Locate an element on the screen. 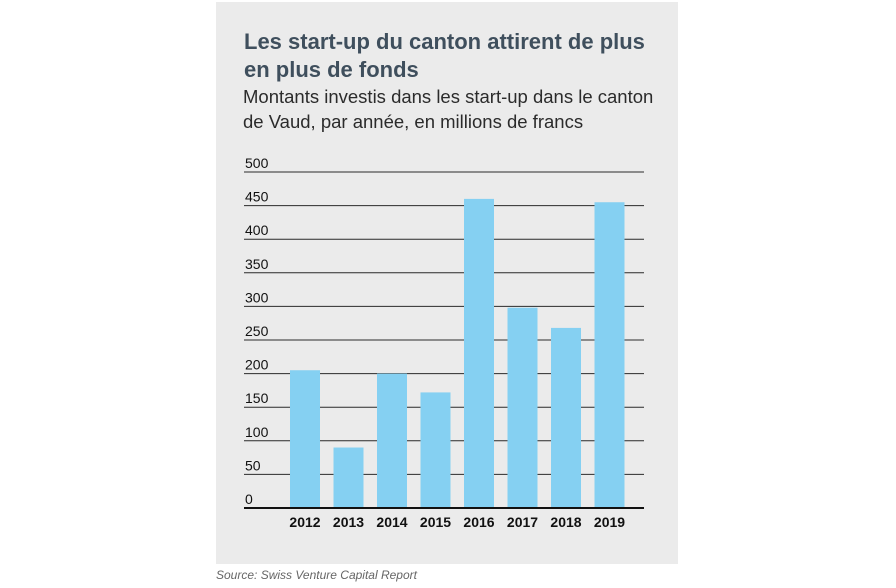 The image size is (896, 588). x-tick-label: 2012 is located at coordinates (304, 522).